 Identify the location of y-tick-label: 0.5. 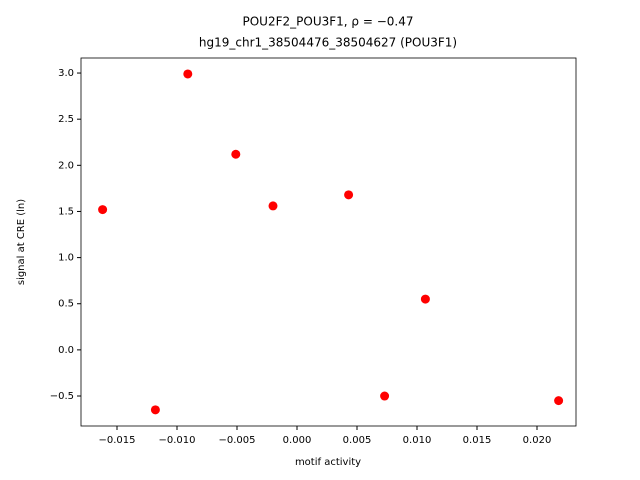
(66, 304).